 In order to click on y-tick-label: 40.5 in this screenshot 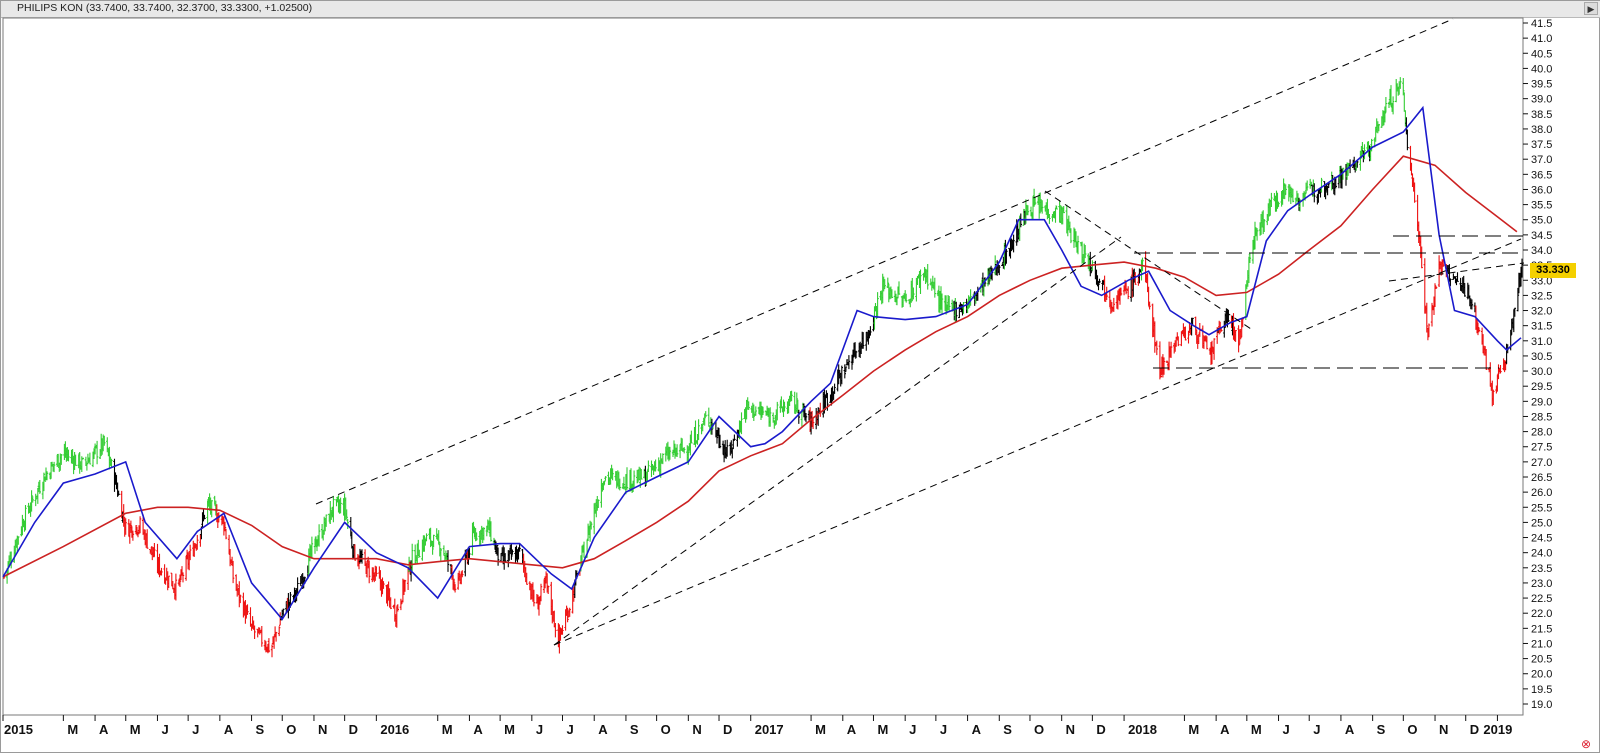, I will do `click(1541, 54)`.